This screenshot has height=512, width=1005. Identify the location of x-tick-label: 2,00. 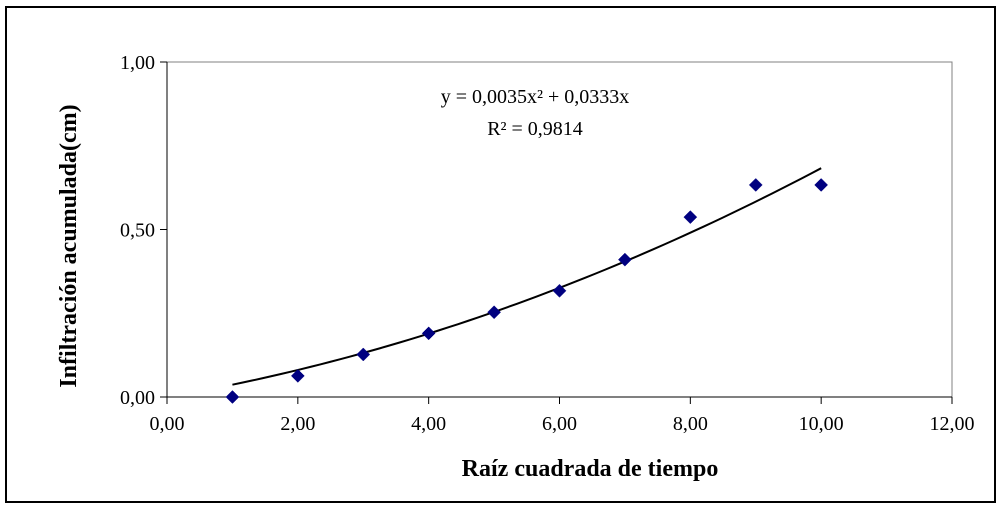
(297, 424).